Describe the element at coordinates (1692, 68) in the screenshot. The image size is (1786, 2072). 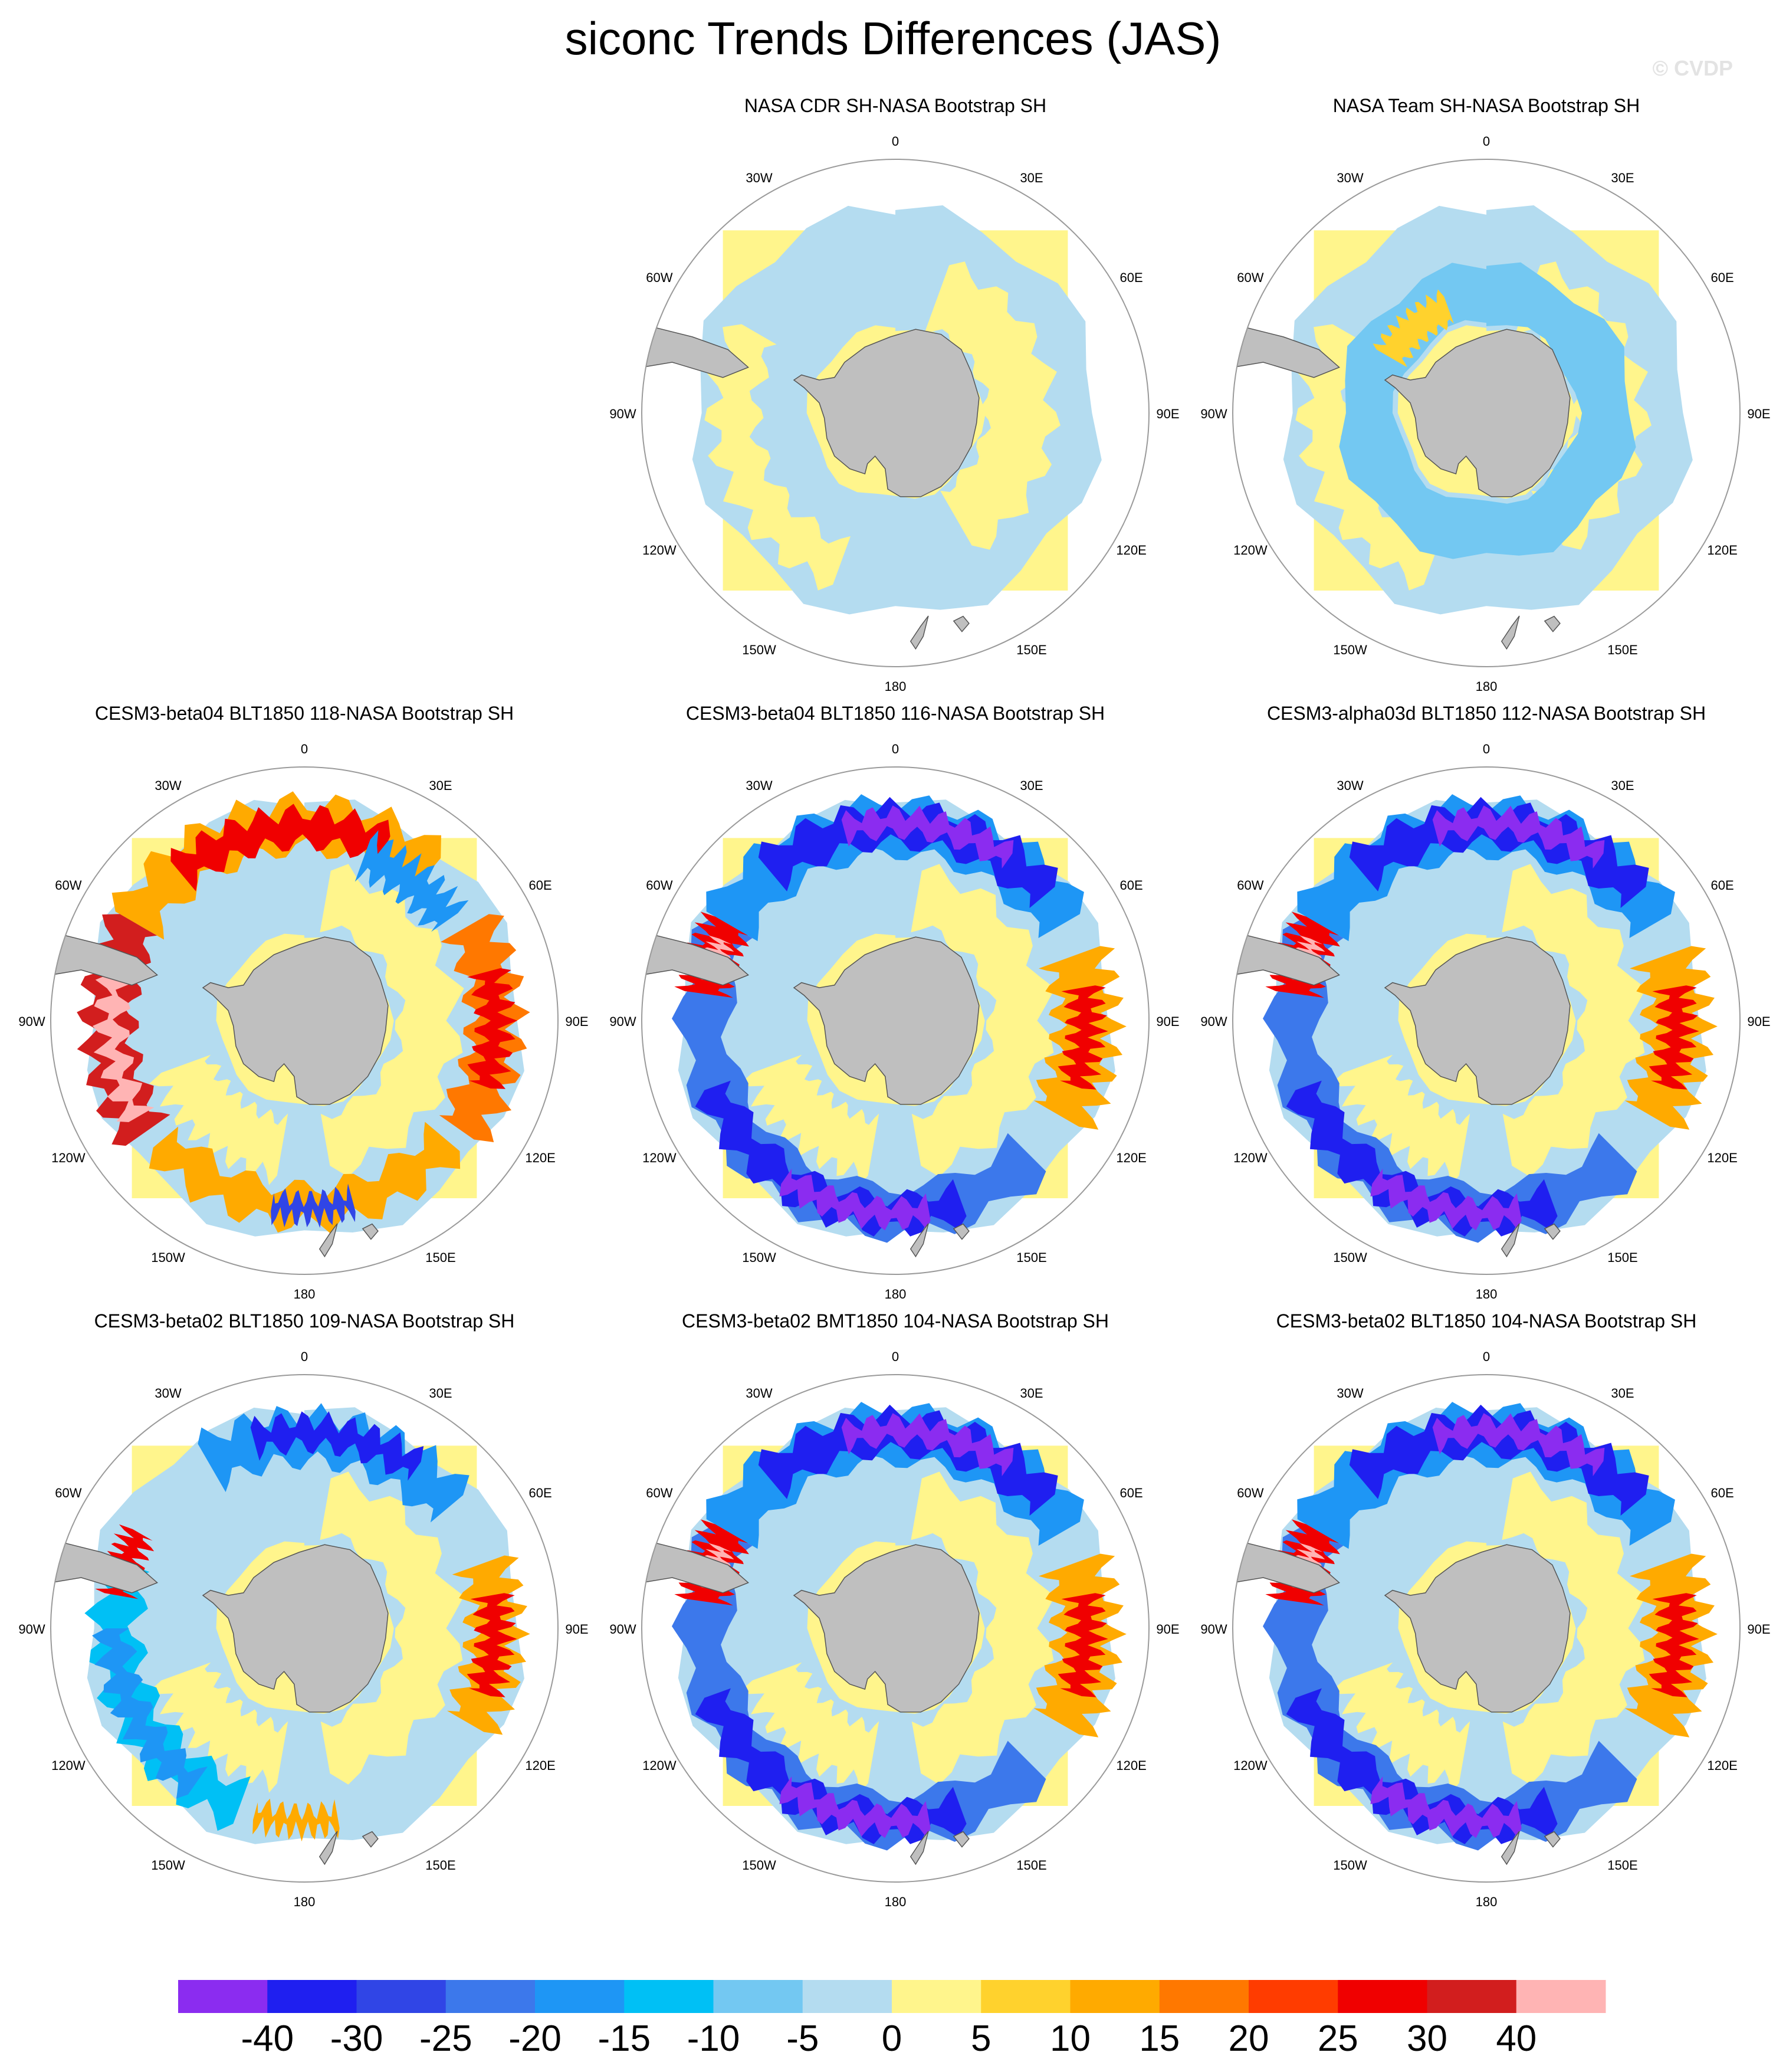
I see `watermark: © CVDP` at that location.